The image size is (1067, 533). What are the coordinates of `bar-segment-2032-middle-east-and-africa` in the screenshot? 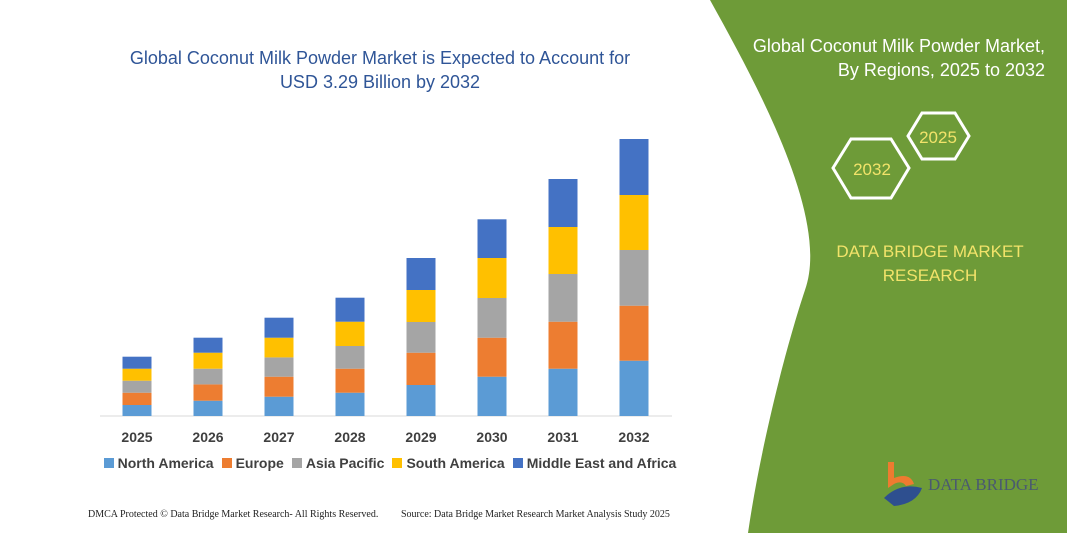 It's located at (634, 167).